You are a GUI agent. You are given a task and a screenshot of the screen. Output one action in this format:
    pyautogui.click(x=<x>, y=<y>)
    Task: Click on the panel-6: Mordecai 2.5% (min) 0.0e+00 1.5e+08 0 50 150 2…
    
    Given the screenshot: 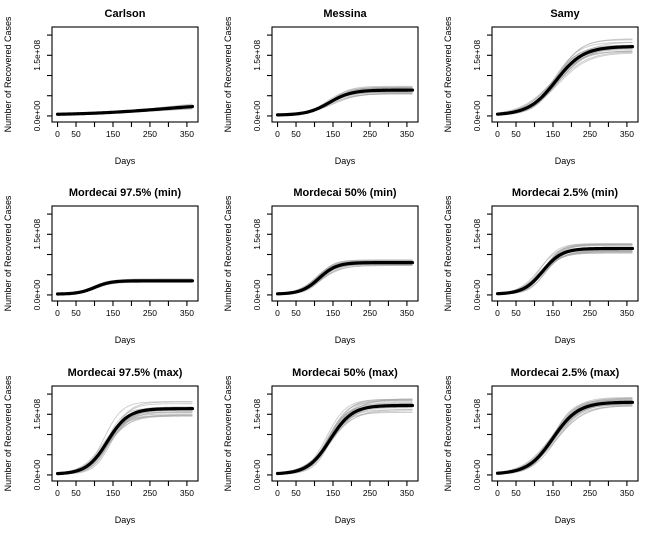 What is the action you would take?
    pyautogui.click(x=541, y=266)
    